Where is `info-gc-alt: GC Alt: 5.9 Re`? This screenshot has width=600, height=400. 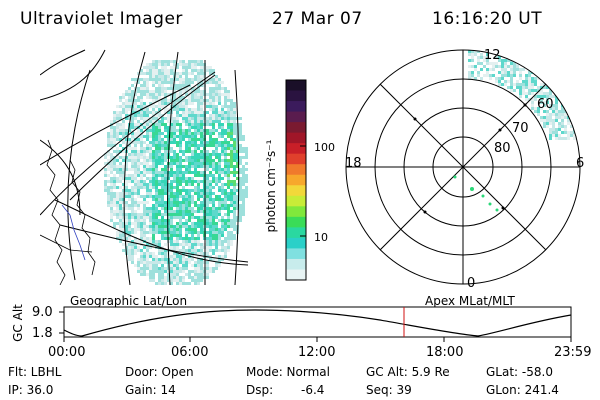
info-gc-alt: GC Alt: 5.9 Re is located at coordinates (408, 372).